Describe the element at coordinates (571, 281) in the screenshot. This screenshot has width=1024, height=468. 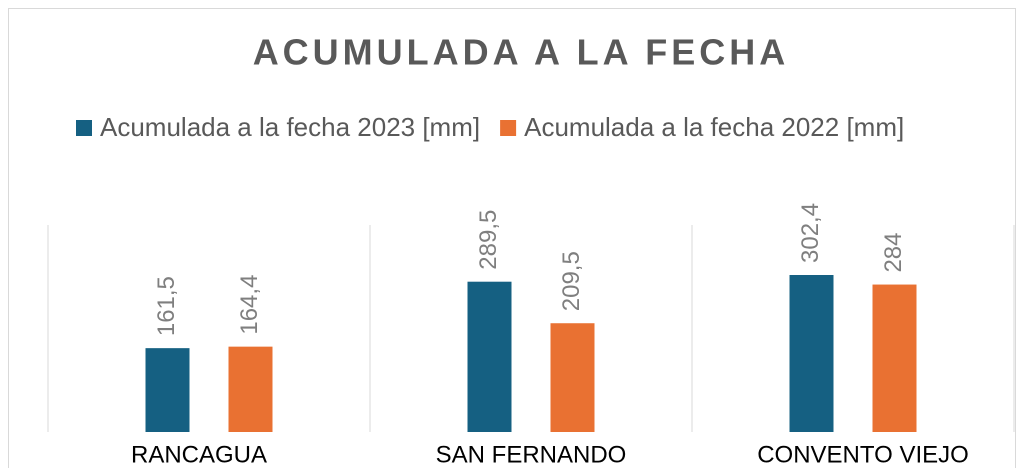
I see `data-label: 209,5` at that location.